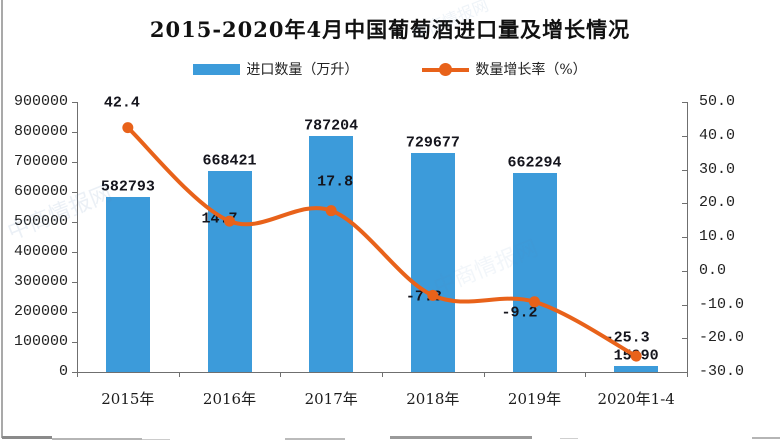  I want to click on bar-value-label: 729677, so click(432, 143).